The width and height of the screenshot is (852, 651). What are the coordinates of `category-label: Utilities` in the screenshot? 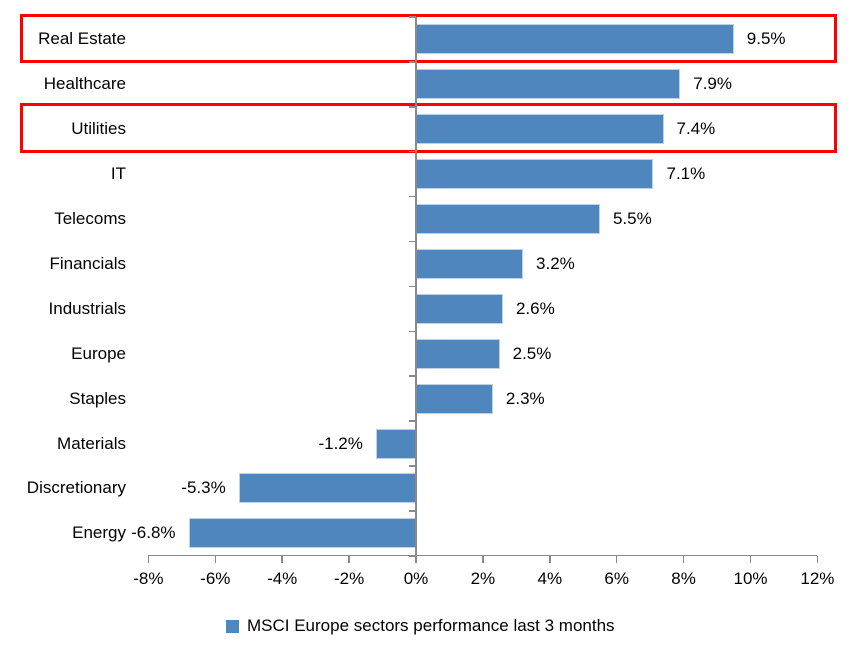 It's located at (98, 129).